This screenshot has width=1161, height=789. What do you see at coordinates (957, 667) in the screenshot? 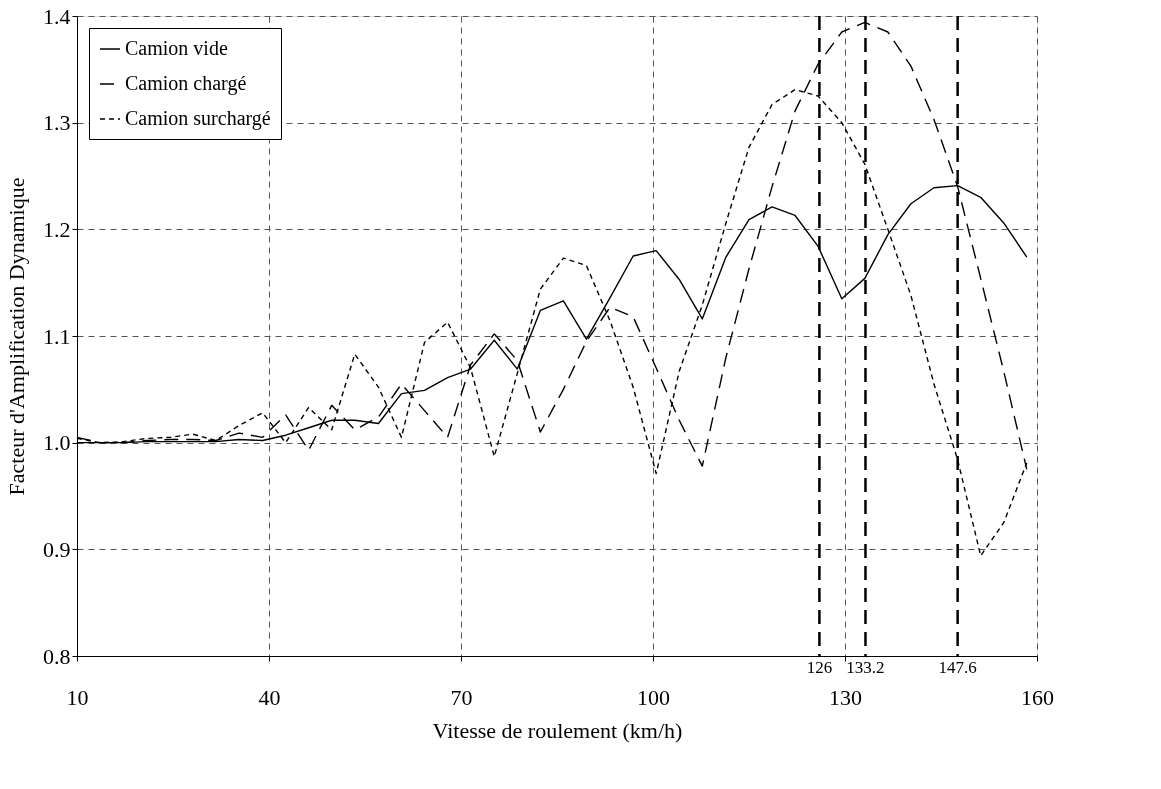
I see `ref-line-label: 147.6` at bounding box center [957, 667].